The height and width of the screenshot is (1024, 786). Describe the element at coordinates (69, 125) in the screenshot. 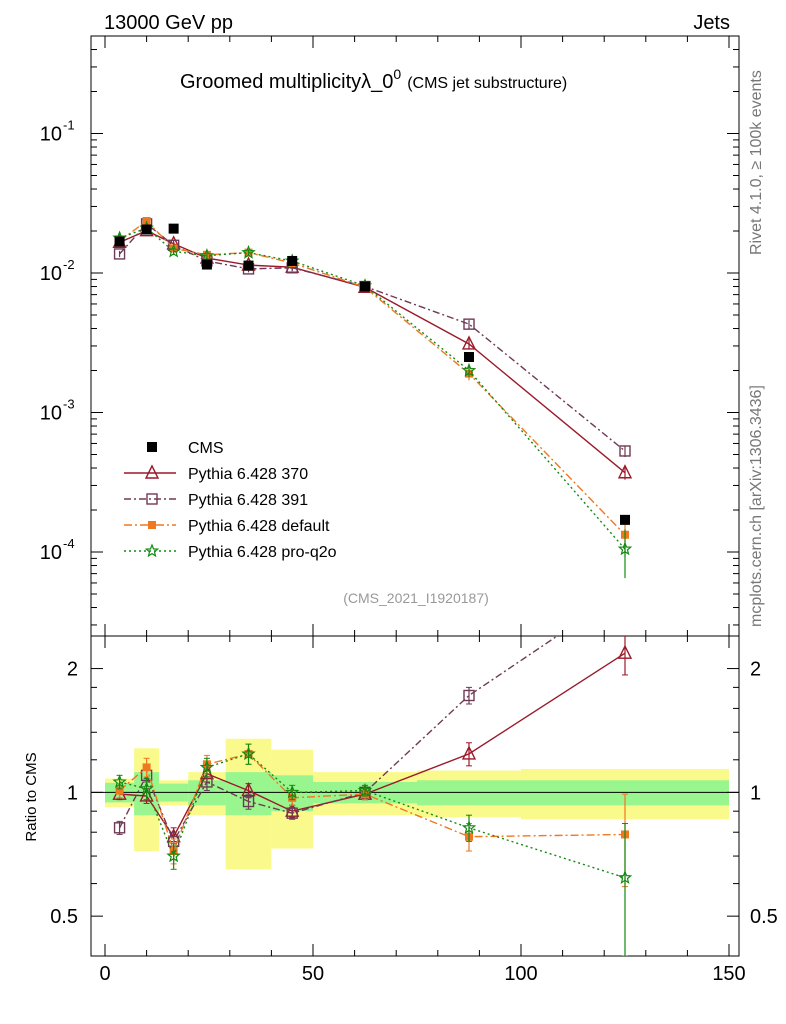

I see `y-tick-exponent: -1` at that location.